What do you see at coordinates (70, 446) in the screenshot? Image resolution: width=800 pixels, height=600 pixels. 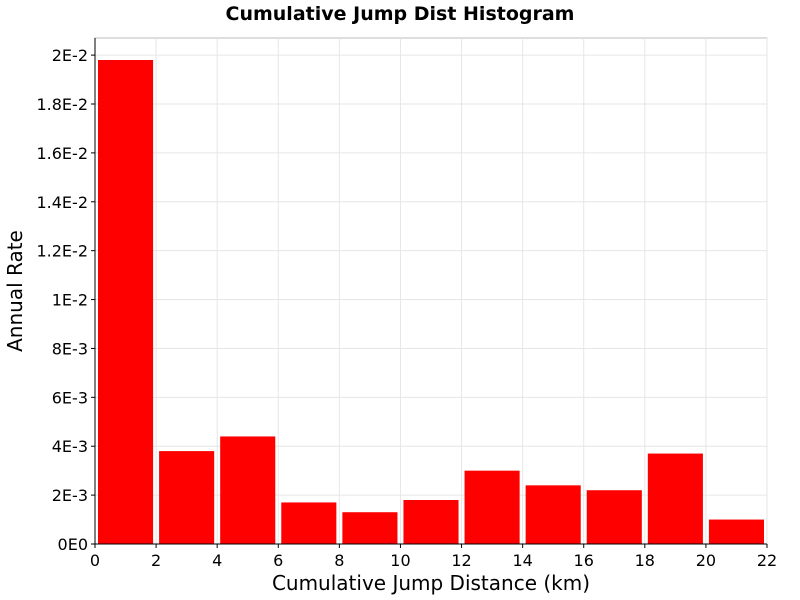 I see `y-tick-label: 4E-3` at bounding box center [70, 446].